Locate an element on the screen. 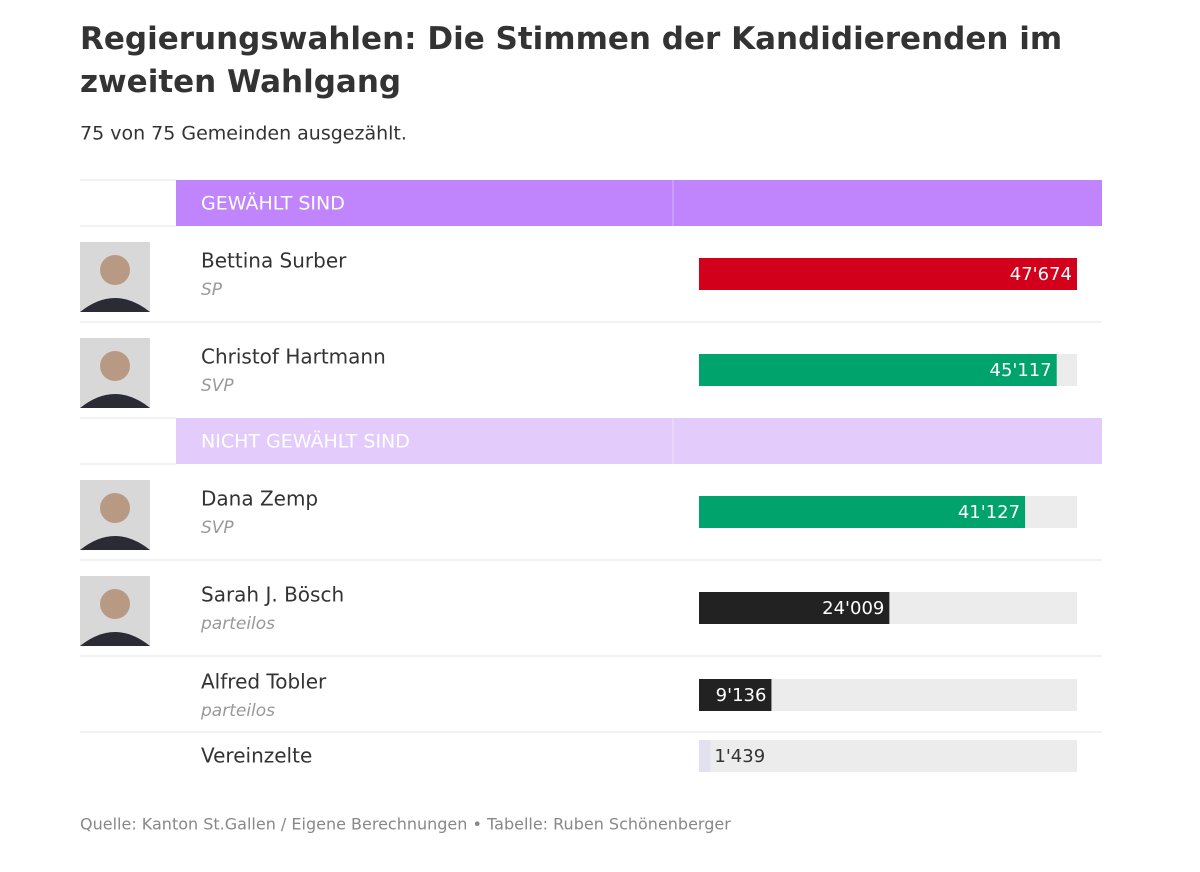 The width and height of the screenshot is (1200, 872). candidate-name: Vereinzelte is located at coordinates (256, 756).